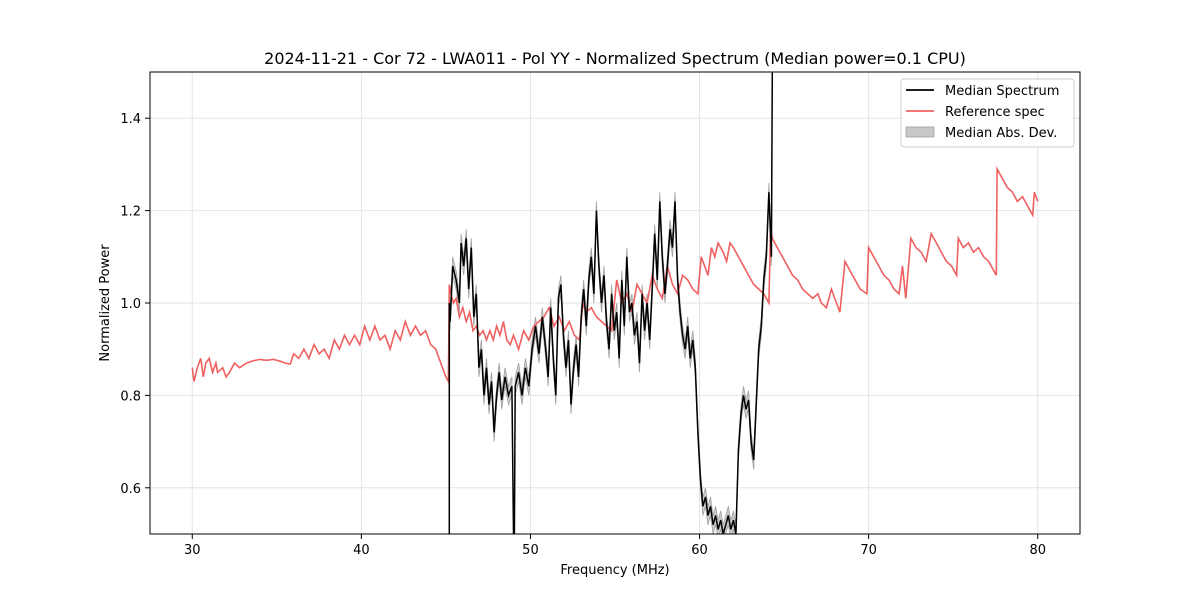 This screenshot has width=1200, height=600. Describe the element at coordinates (614, 570) in the screenshot. I see `x-axis-label: Frequency (MHz)` at that location.